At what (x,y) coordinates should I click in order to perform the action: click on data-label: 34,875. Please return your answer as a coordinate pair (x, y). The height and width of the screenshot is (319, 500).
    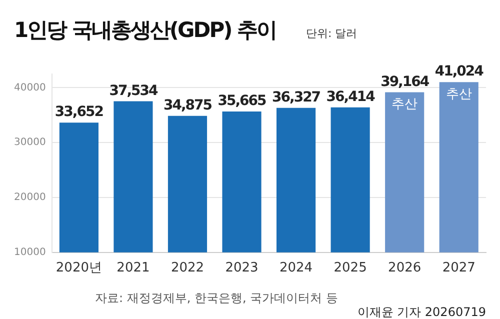
    Looking at the image, I should click on (187, 105).